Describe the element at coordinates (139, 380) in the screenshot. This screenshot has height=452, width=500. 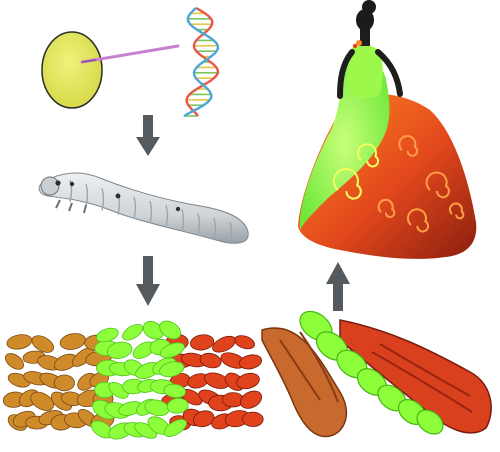
I see `green-fluorescent-cocoons` at that location.